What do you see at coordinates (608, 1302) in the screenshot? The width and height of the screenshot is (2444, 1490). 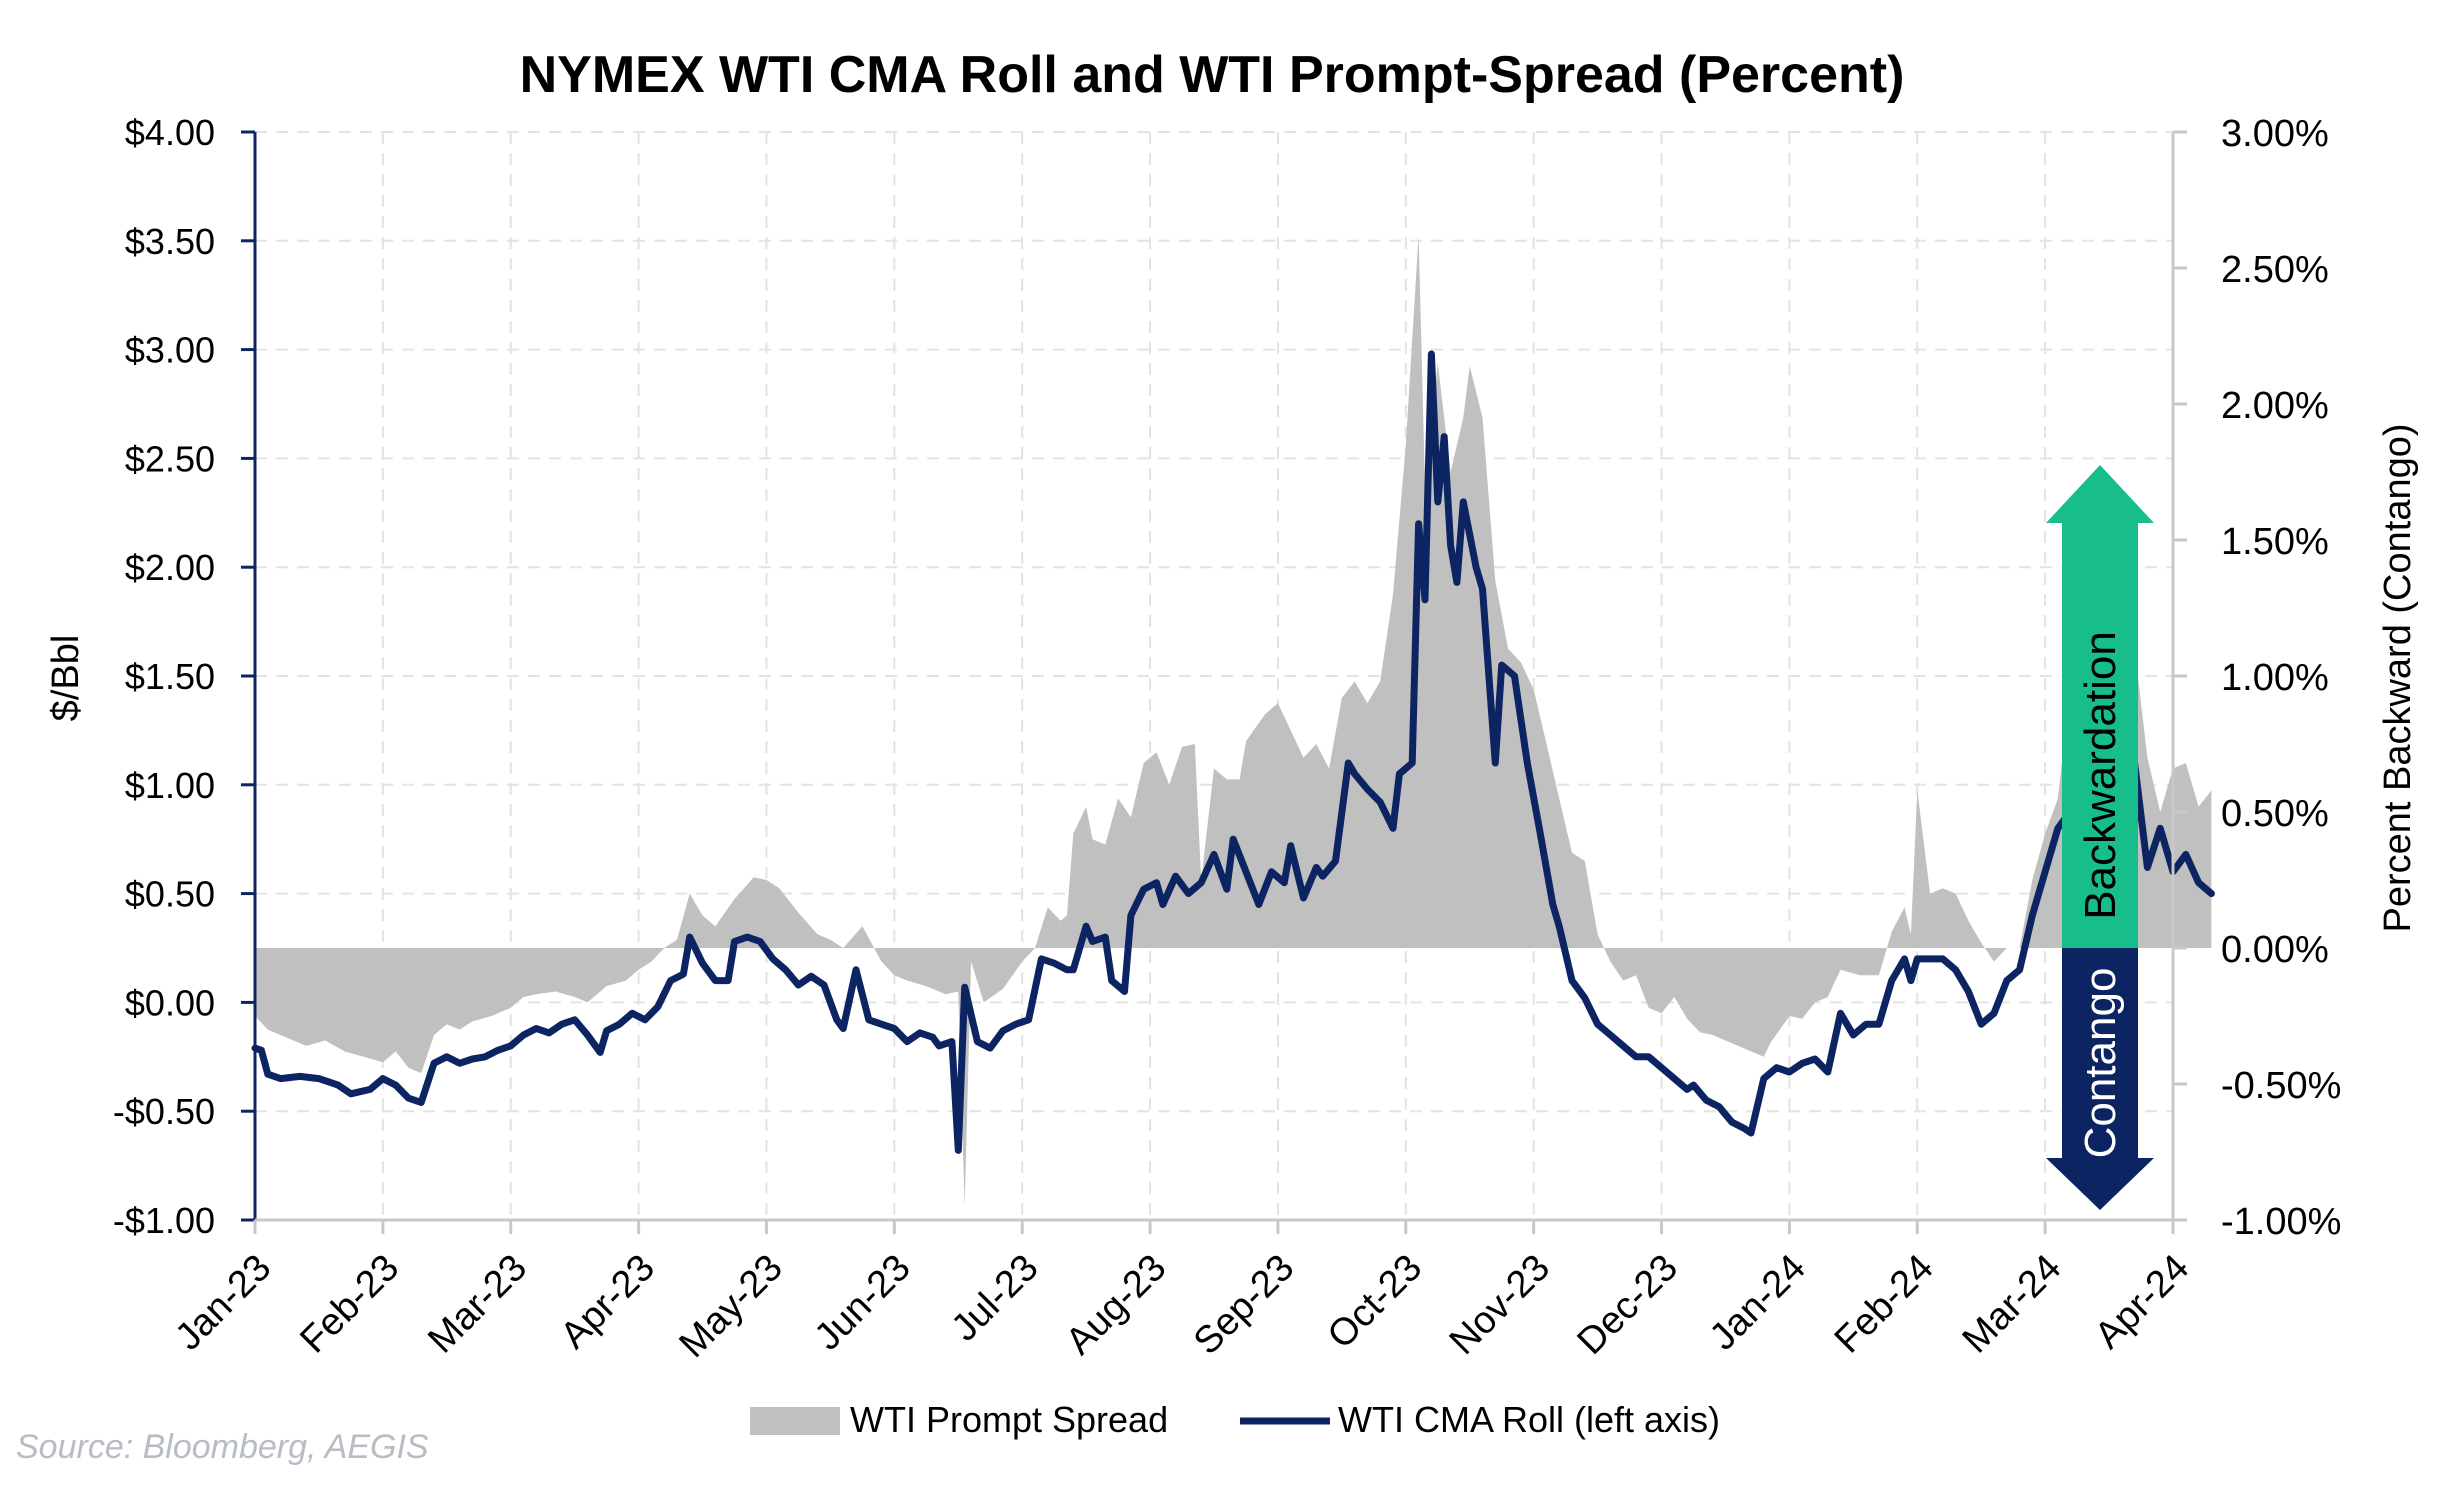 I see `x-tick-label: Apr-23` at bounding box center [608, 1302].